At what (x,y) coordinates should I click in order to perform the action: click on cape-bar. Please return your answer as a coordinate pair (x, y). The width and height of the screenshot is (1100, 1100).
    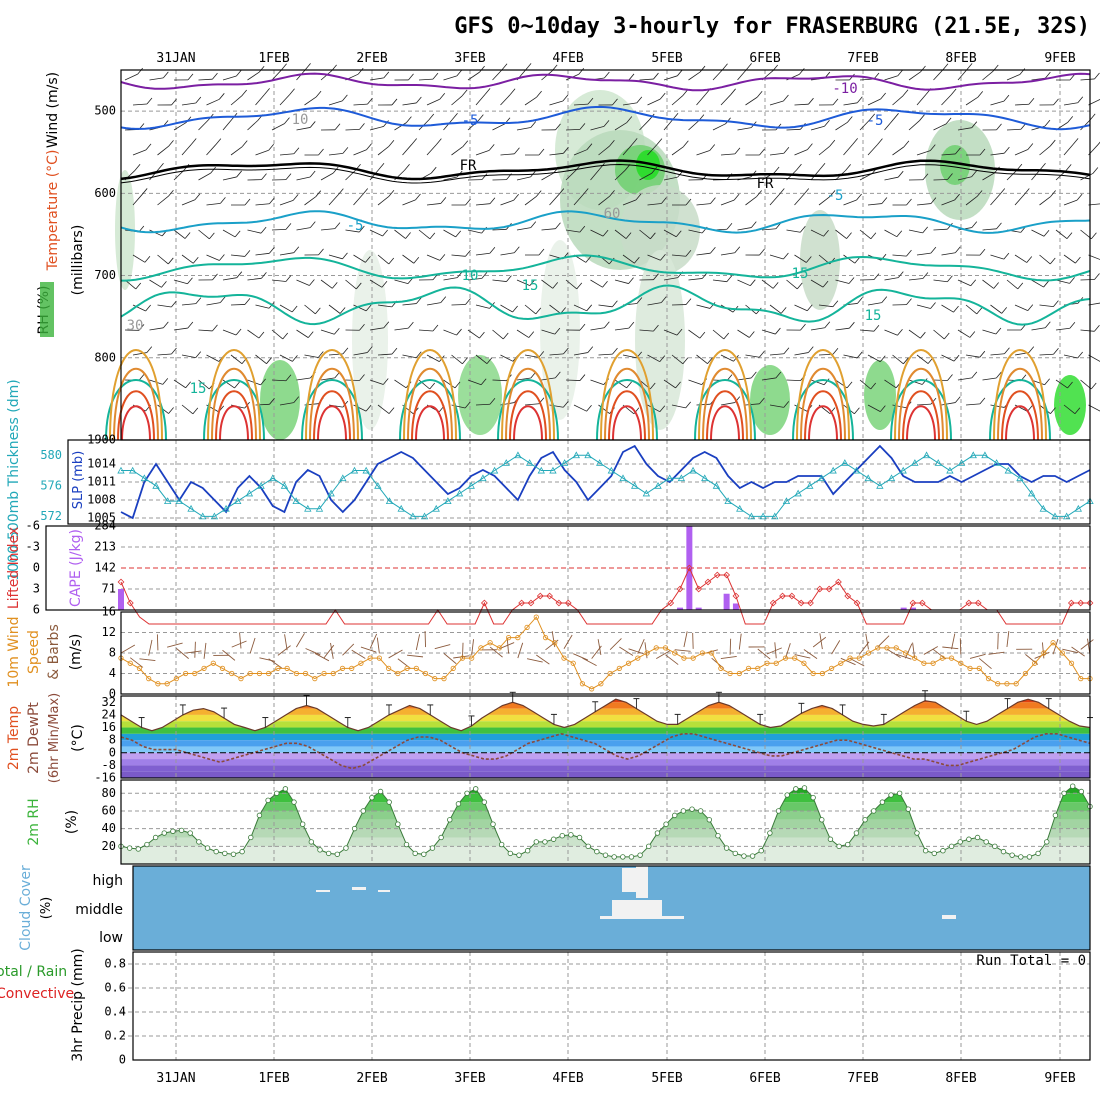
    Looking at the image, I should click on (912, 608).